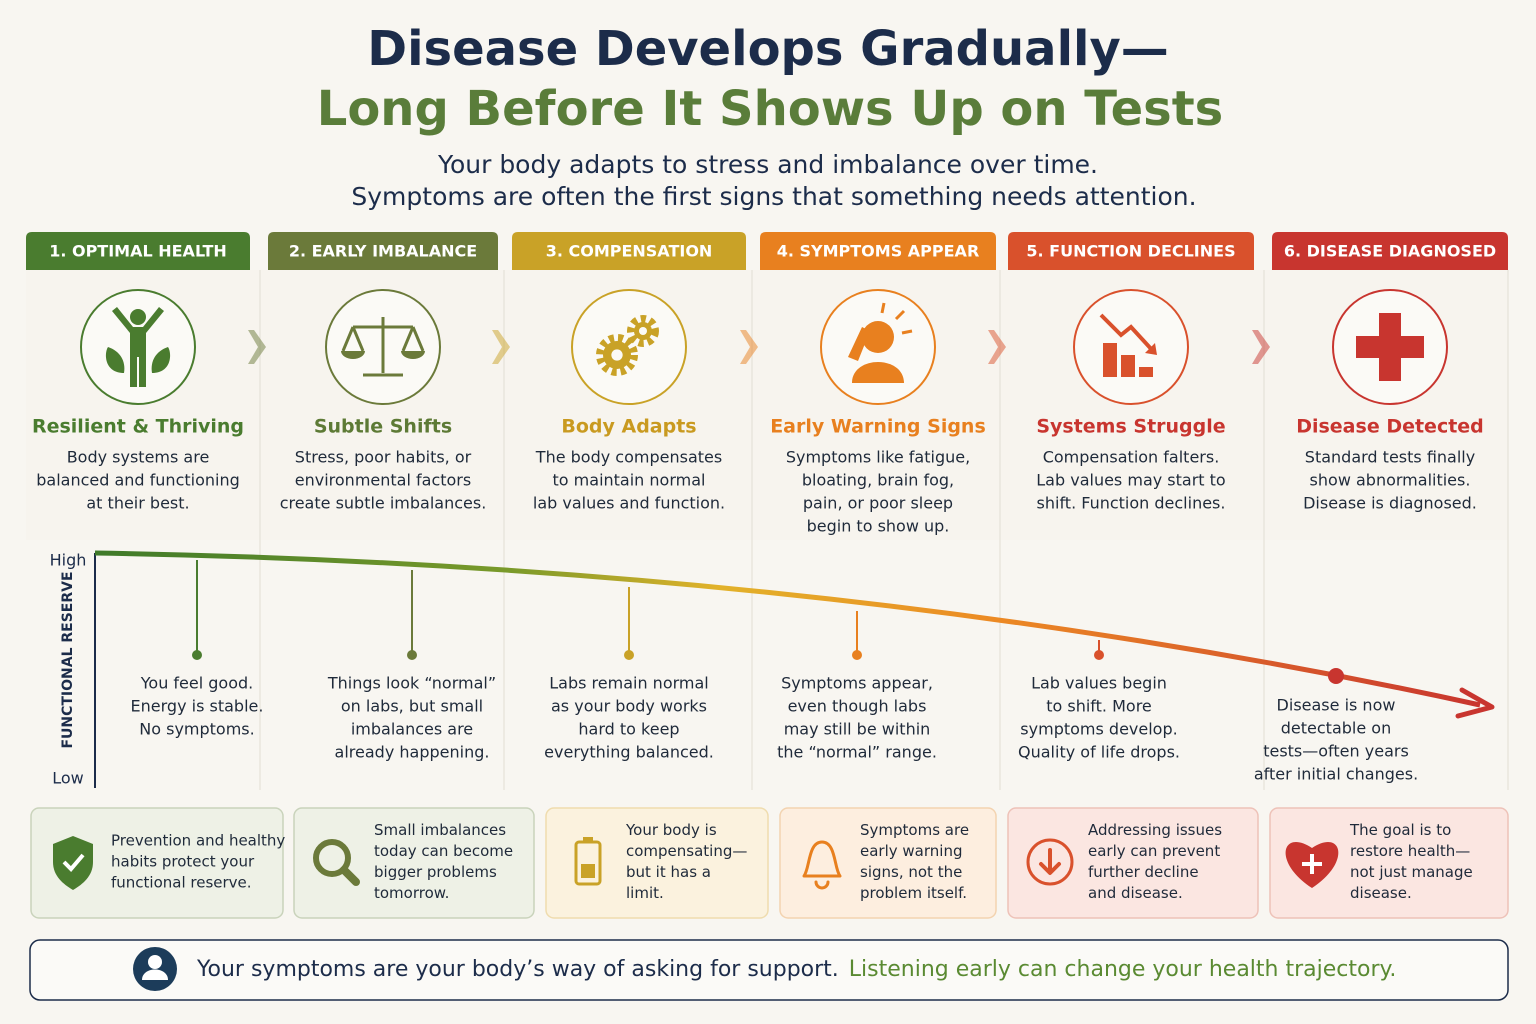 The image size is (1536, 1024). I want to click on stage-label: 6. DISEASE DIAGNOSED, so click(1390, 251).